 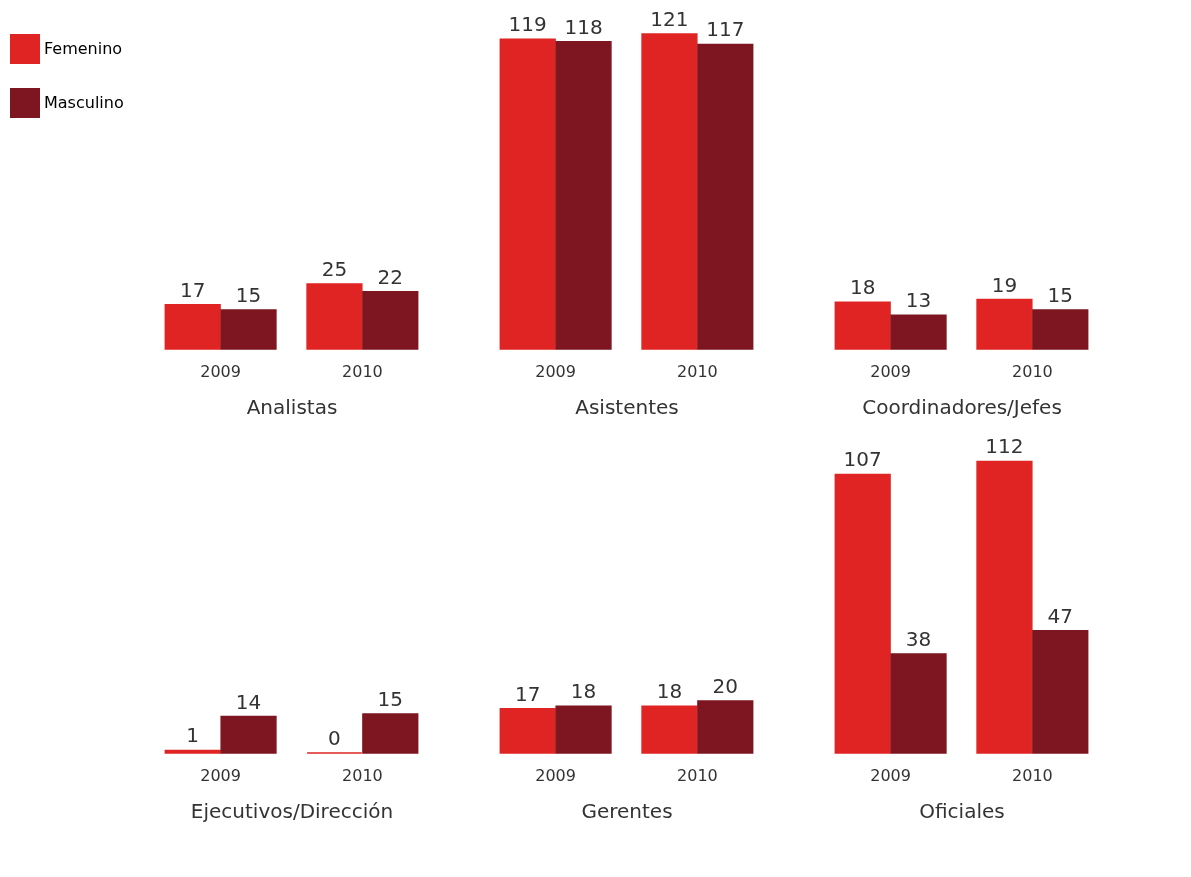 I want to click on data-label: 38, so click(x=918, y=639).